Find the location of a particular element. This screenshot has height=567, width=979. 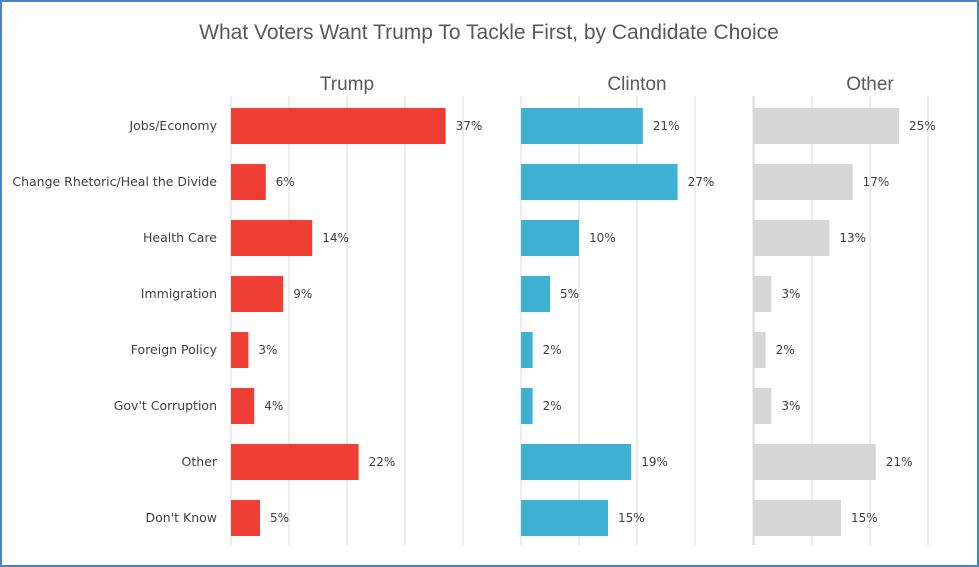

bar-other-foreign-policy is located at coordinates (760, 350).